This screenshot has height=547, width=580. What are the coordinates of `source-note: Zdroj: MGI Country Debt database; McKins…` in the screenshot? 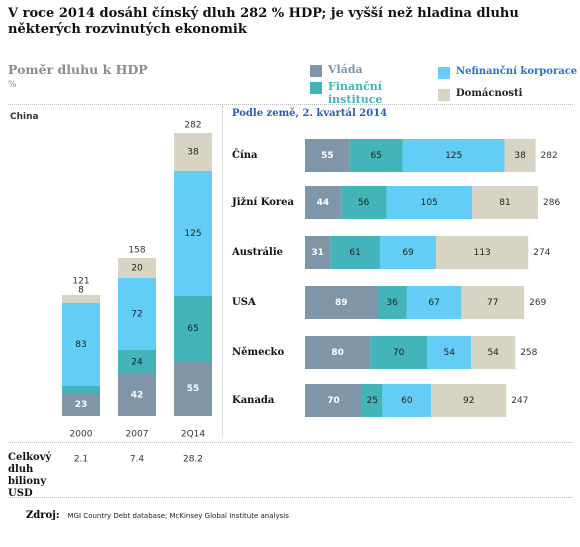 It's located at (157, 515).